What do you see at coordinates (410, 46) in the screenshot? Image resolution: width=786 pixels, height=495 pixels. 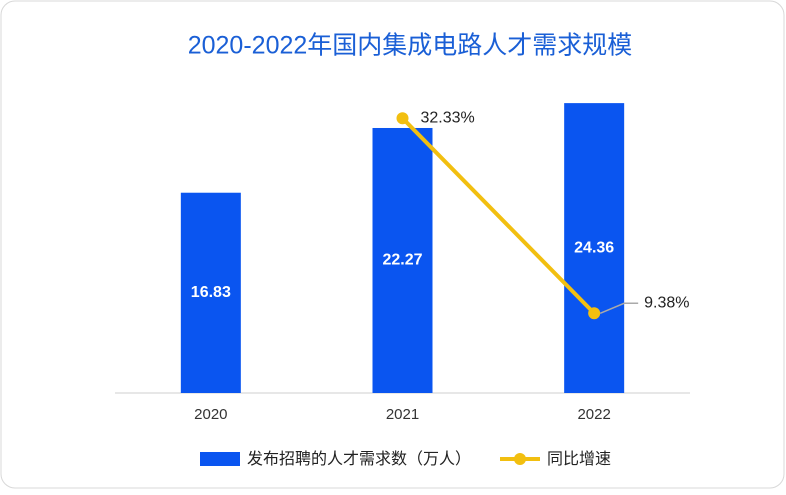 I see `chart-title: 2020-2022年国内集成电路人才需求规模` at bounding box center [410, 46].